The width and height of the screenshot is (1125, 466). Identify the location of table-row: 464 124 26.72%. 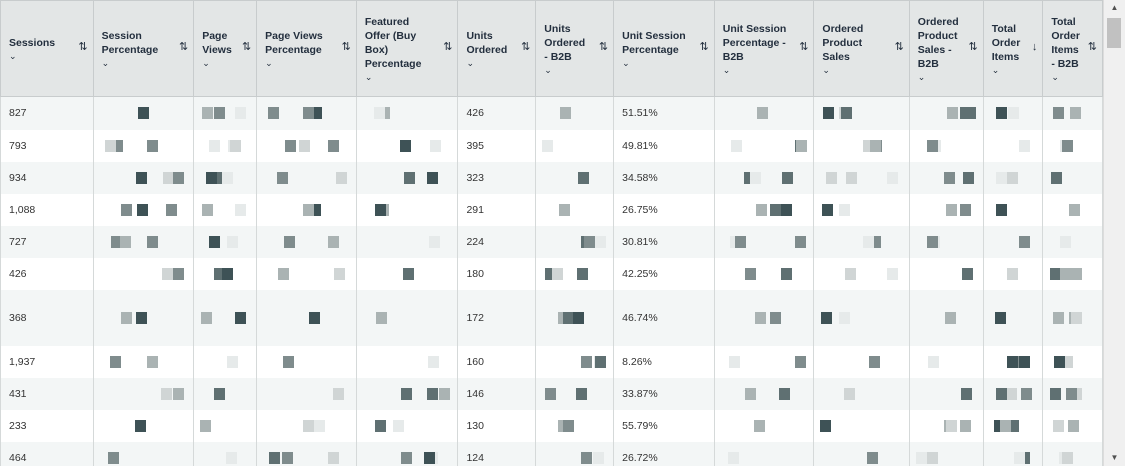
(551, 453).